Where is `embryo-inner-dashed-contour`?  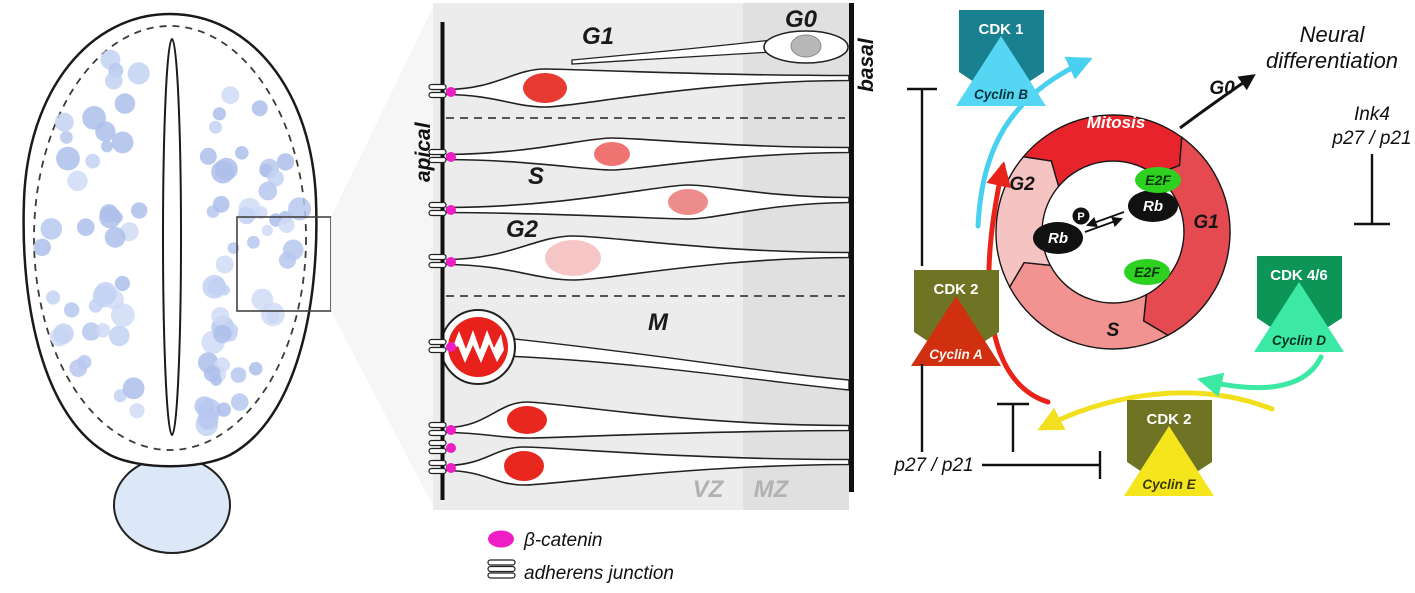
embryo-inner-dashed-contour is located at coordinates (170, 238).